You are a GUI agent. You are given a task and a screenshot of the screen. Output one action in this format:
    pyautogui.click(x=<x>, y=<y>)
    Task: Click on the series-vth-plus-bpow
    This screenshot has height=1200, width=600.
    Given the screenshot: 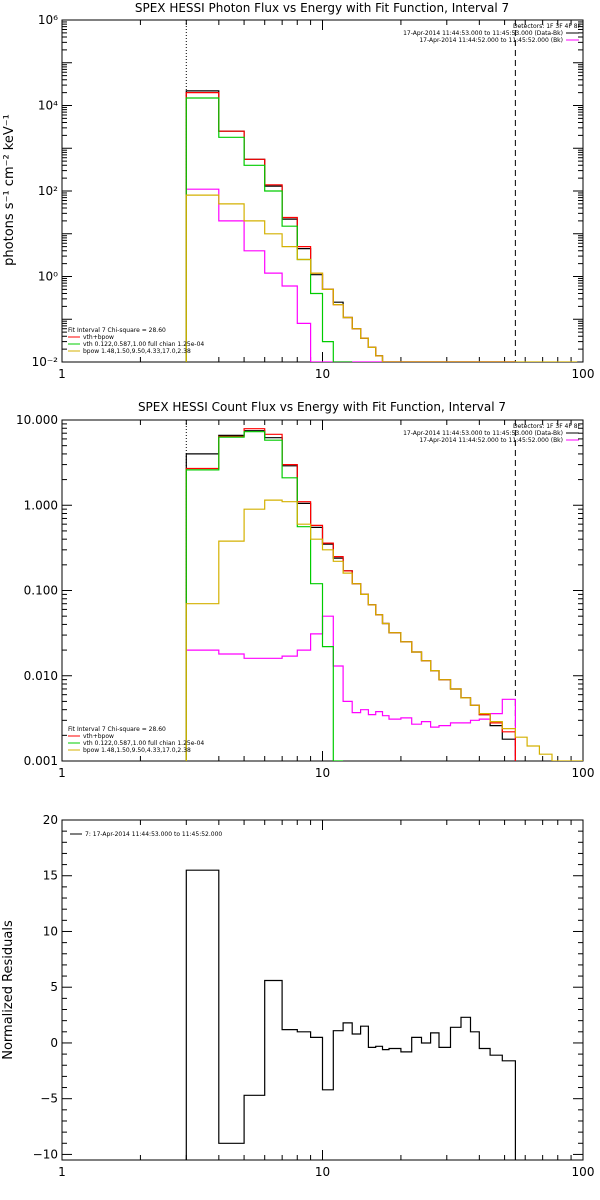 What is the action you would take?
    pyautogui.click(x=350, y=227)
    